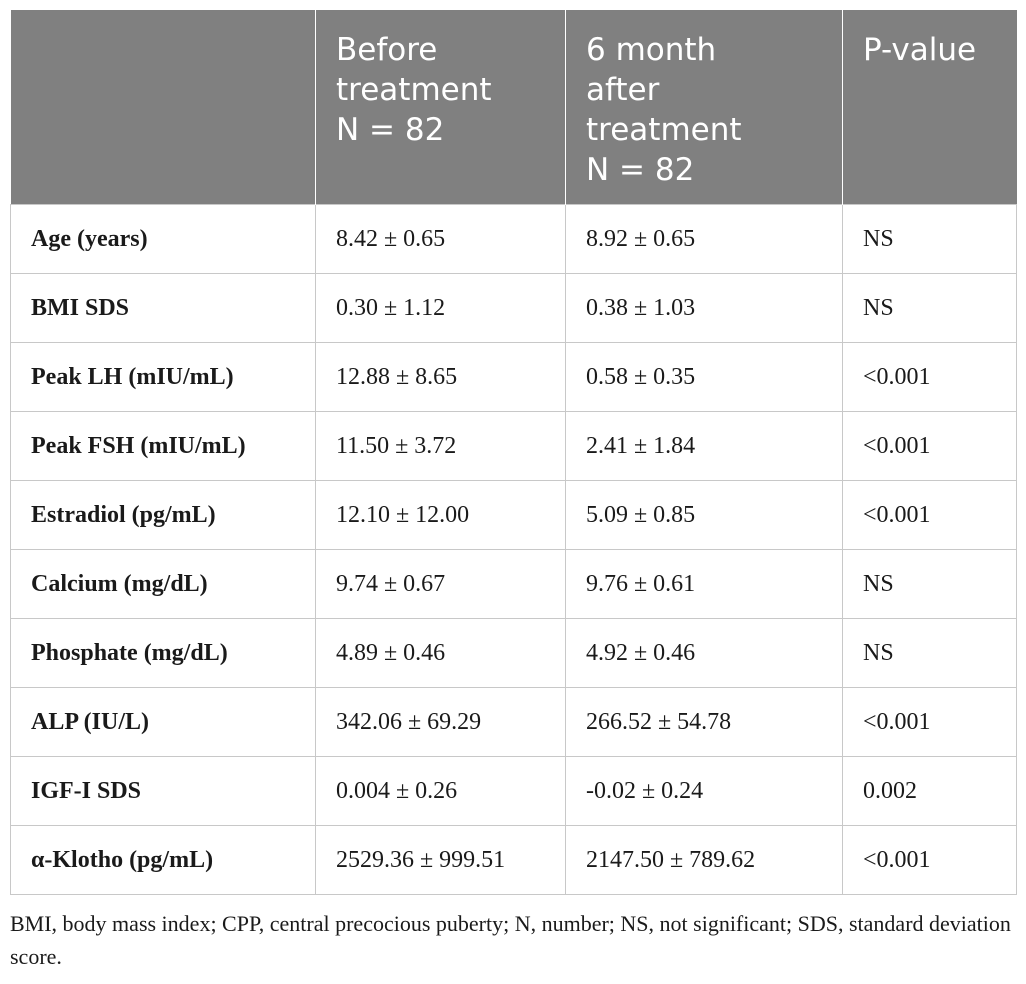  What do you see at coordinates (704, 377) in the screenshot?
I see `after-value: 0.58 ± 0.35` at bounding box center [704, 377].